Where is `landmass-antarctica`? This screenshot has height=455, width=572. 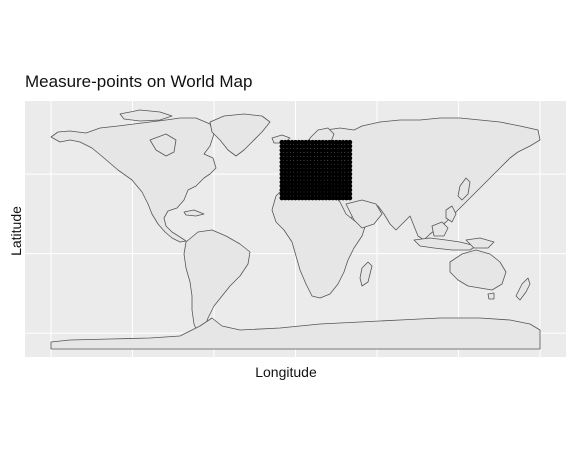 landmass-antarctica is located at coordinates (295, 333).